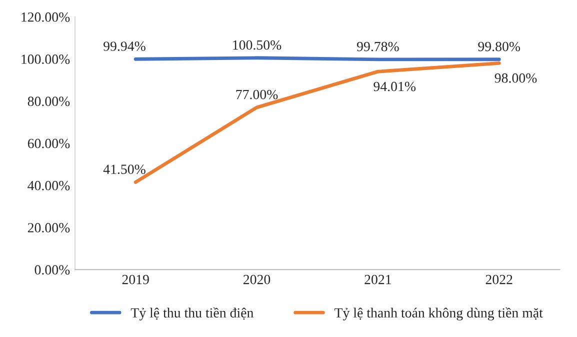 The width and height of the screenshot is (577, 337). What do you see at coordinates (438, 313) in the screenshot?
I see `legend-label: Tỷ lệ thanh toán không dùng tiền mặt` at bounding box center [438, 313].